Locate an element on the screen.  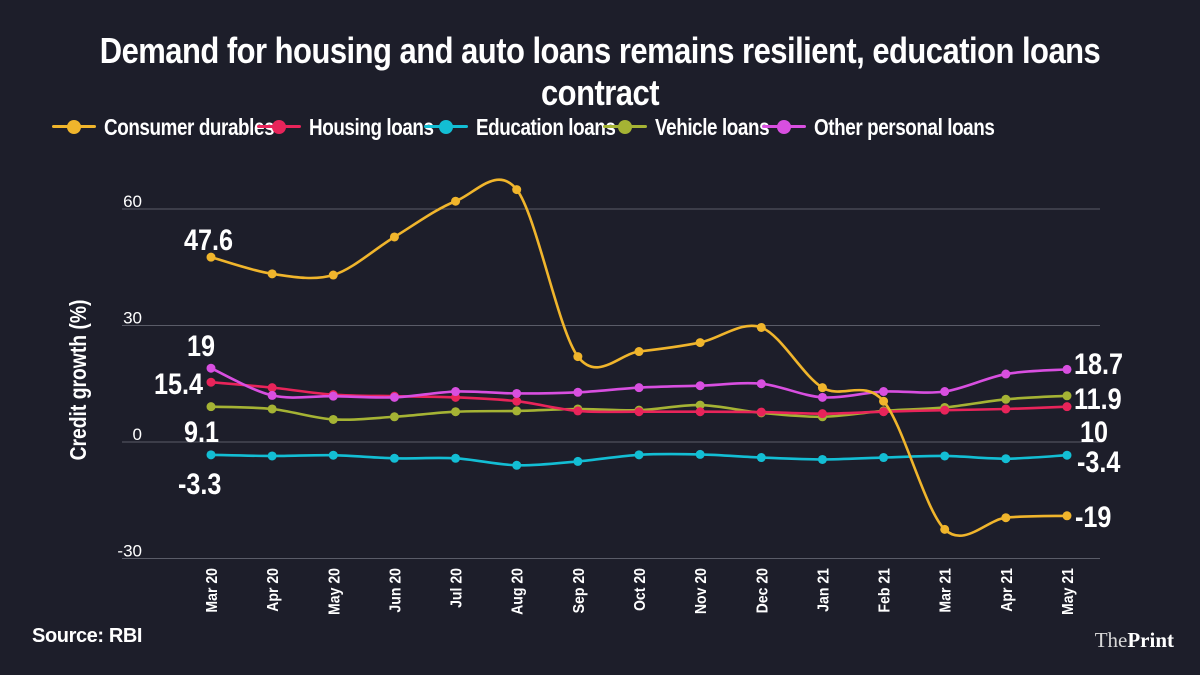
start-label-other-personal-loans: 19 is located at coordinates (201, 346).